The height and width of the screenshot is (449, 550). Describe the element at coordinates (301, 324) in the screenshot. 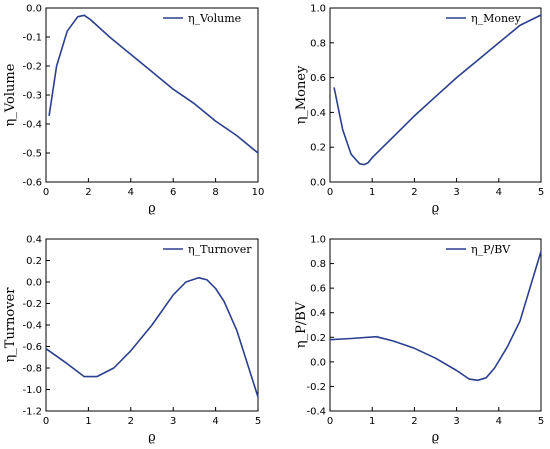

I see `y-axis-label: η_P/BV` at that location.